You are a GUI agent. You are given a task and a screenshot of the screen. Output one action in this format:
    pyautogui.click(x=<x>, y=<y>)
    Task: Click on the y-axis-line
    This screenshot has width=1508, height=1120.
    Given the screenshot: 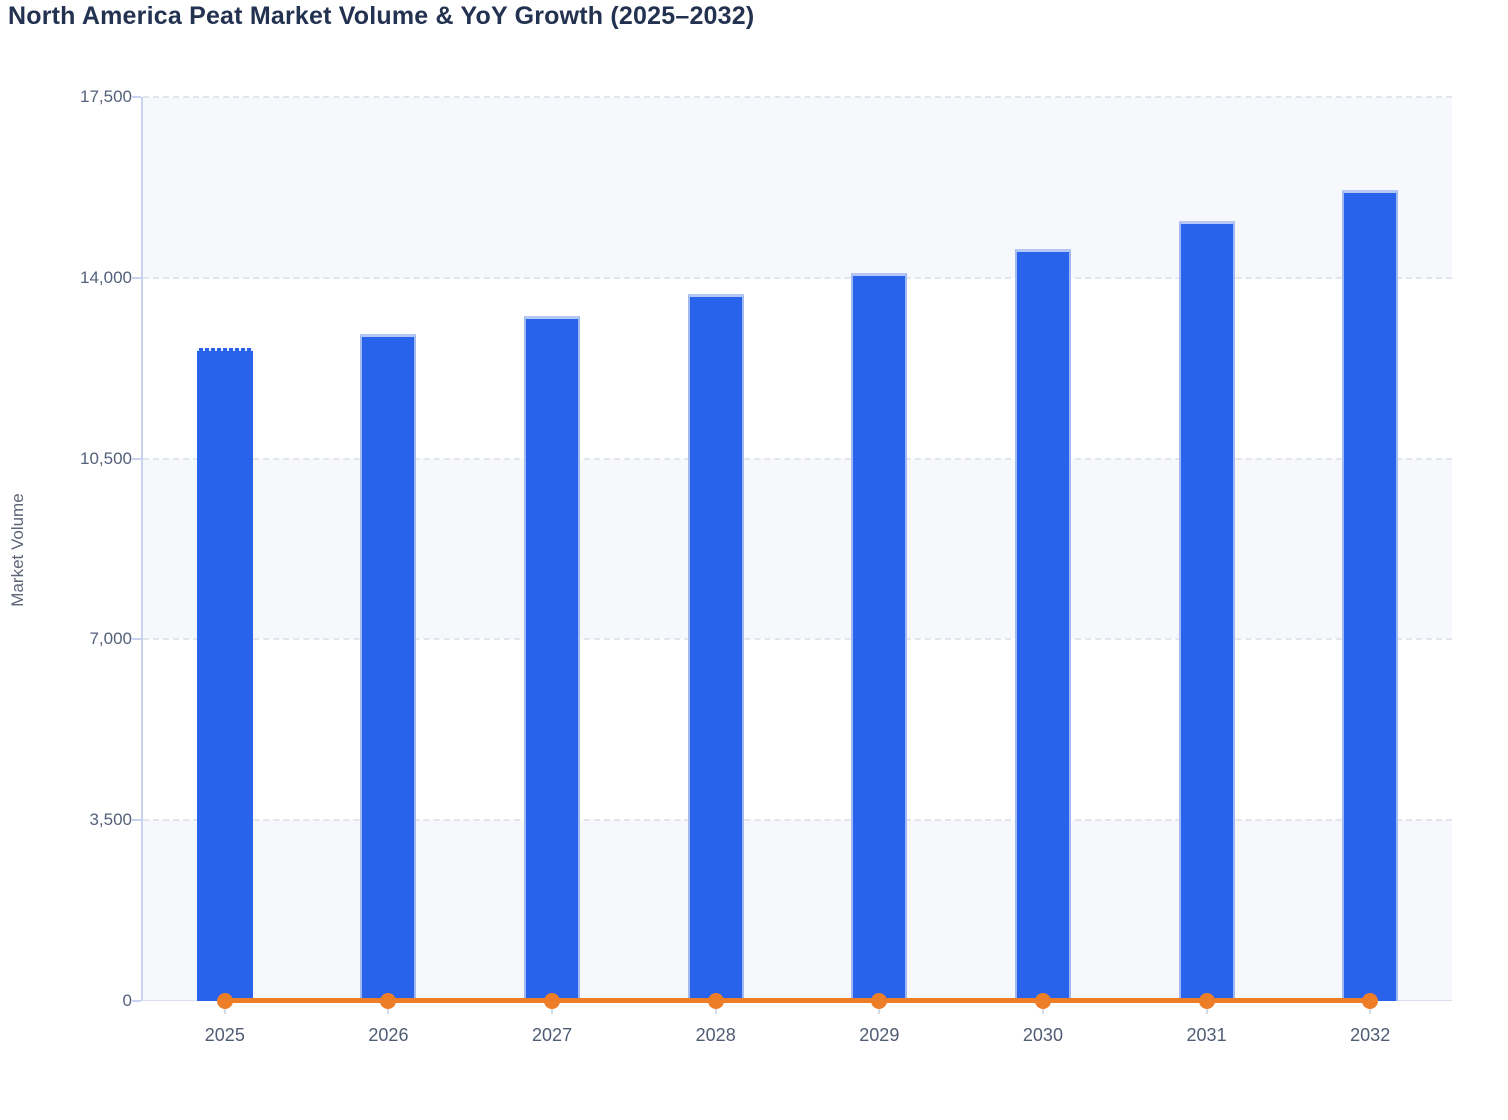 What is the action you would take?
    pyautogui.click(x=142, y=549)
    